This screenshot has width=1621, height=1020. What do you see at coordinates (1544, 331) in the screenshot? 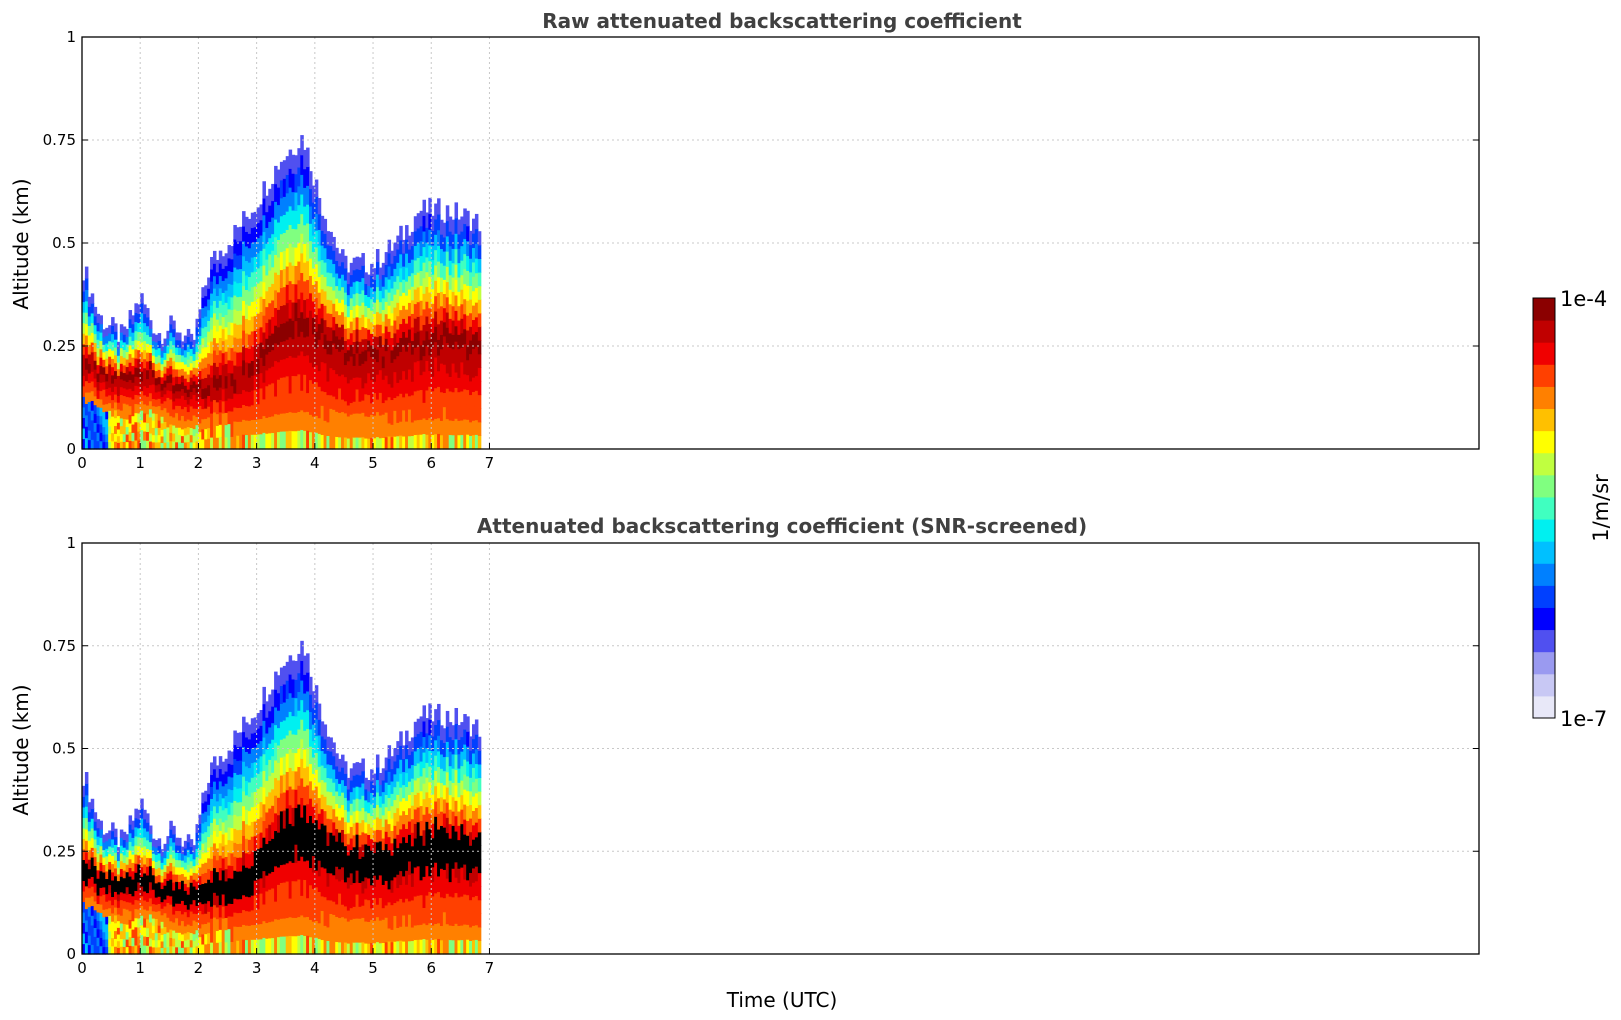
I see `colorbar-swatch` at bounding box center [1544, 331].